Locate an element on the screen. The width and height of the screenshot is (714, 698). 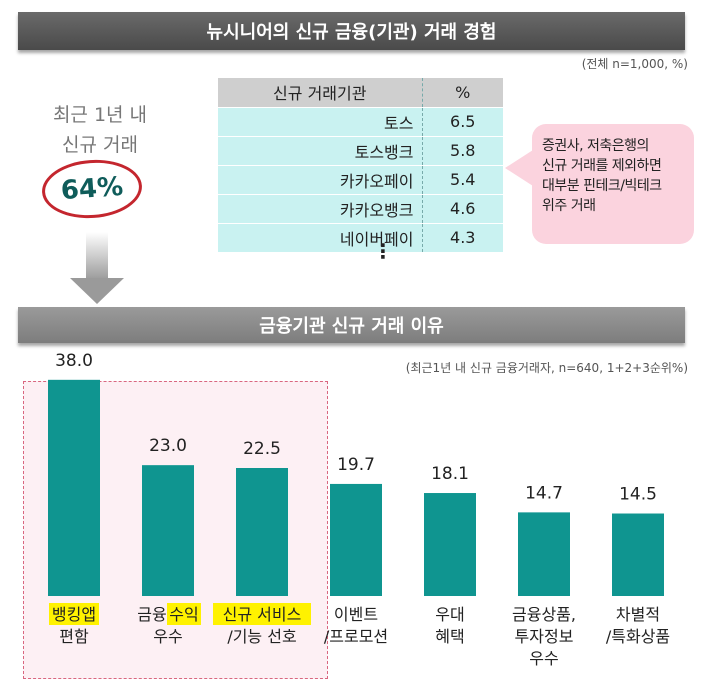
table-row: 토스 6.5 is located at coordinates (360, 121).